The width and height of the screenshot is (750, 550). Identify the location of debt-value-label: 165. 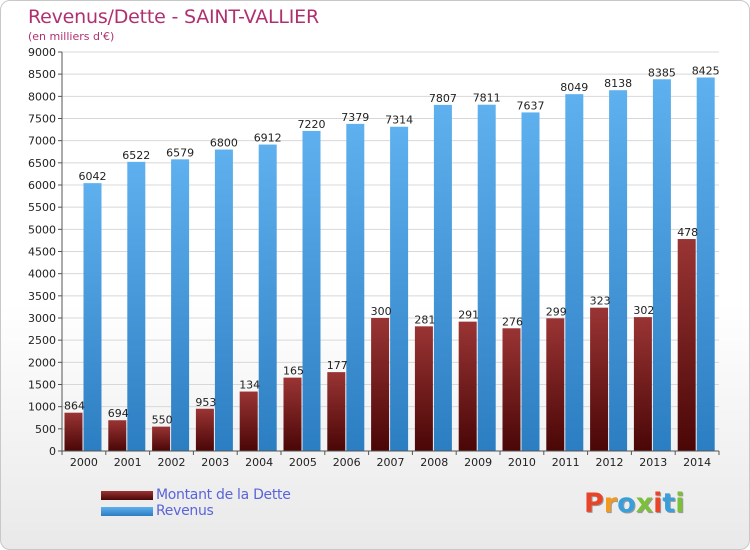
(293, 371).